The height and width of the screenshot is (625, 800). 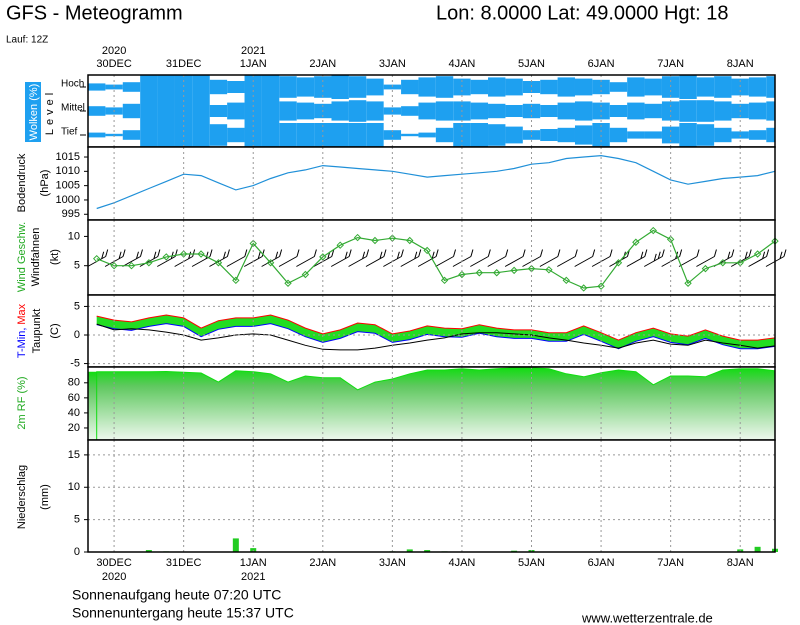 I want to click on panel-bg, so click(x=431, y=183).